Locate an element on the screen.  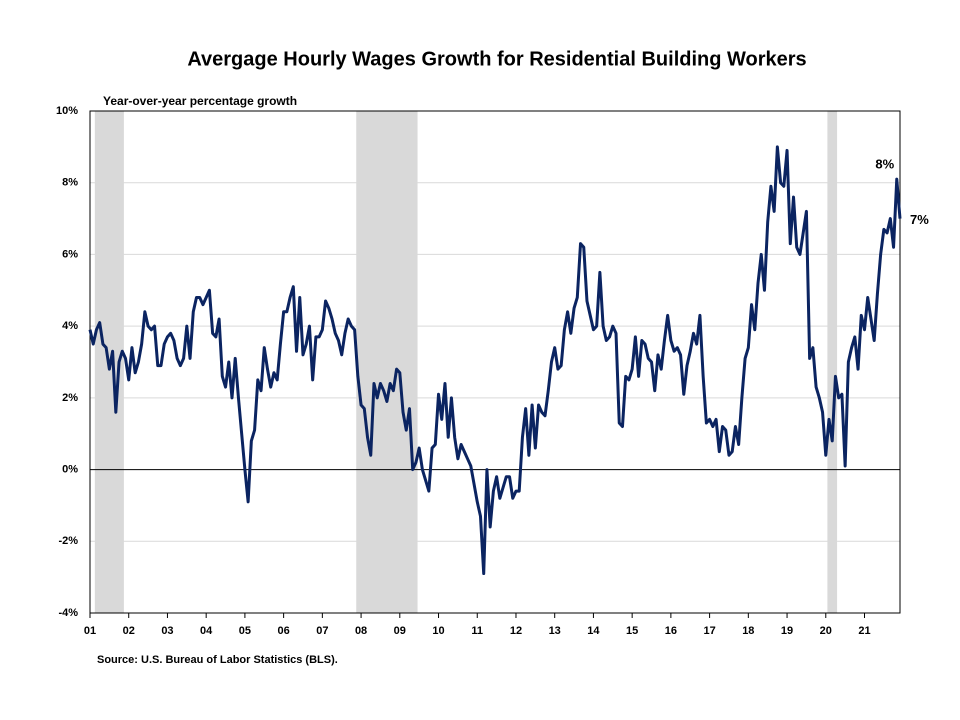
y-tick-label: -4% is located at coordinates (68, 613).